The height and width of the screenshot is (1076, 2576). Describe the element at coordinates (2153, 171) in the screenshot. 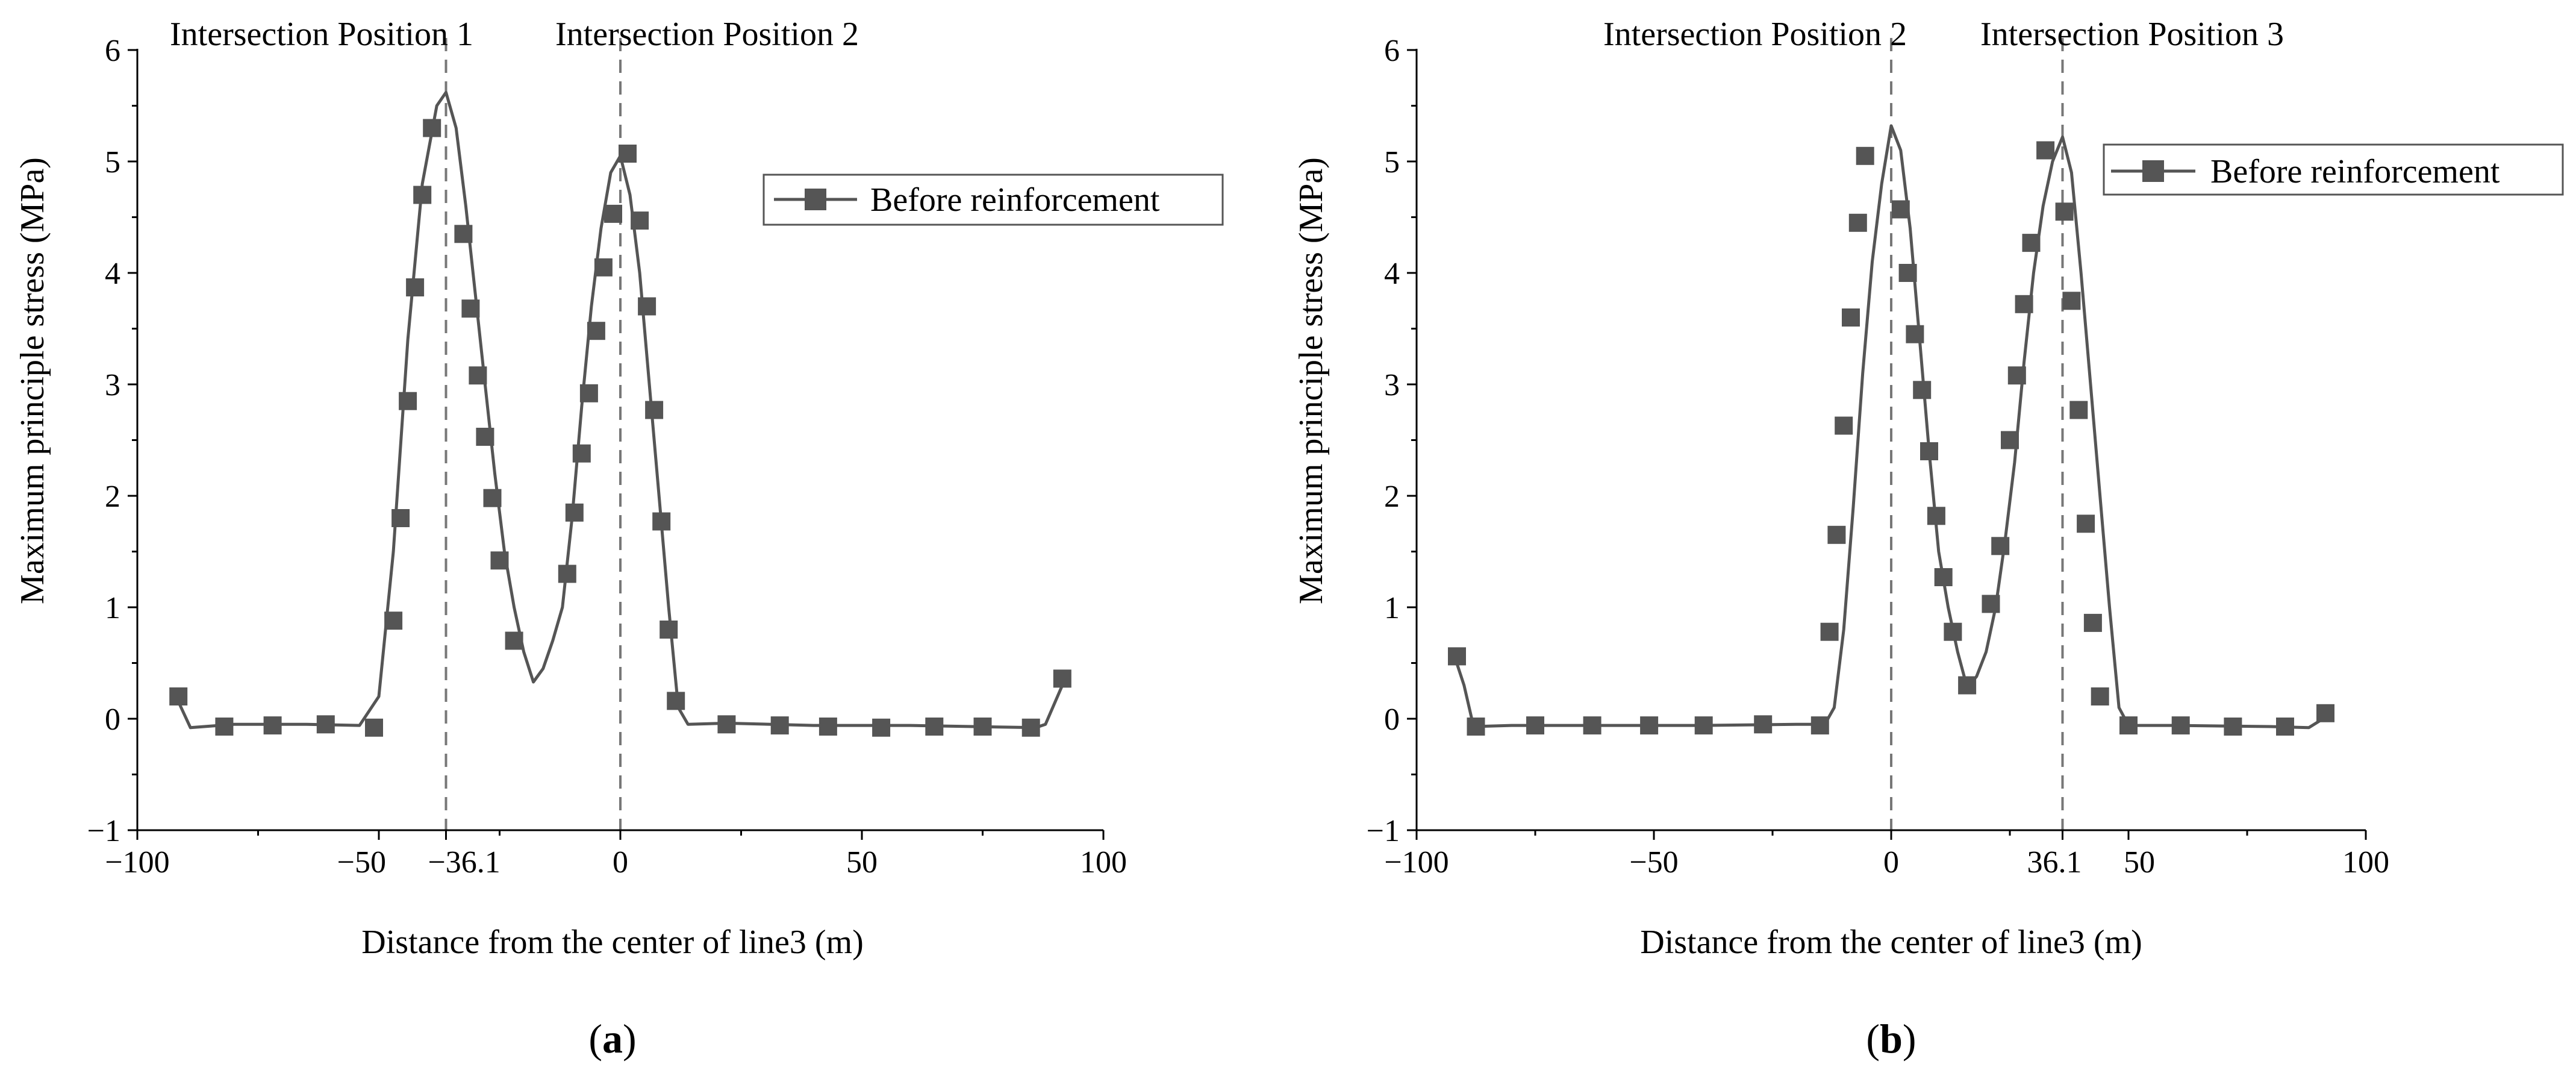

I see `panel-b-legend-marker` at that location.